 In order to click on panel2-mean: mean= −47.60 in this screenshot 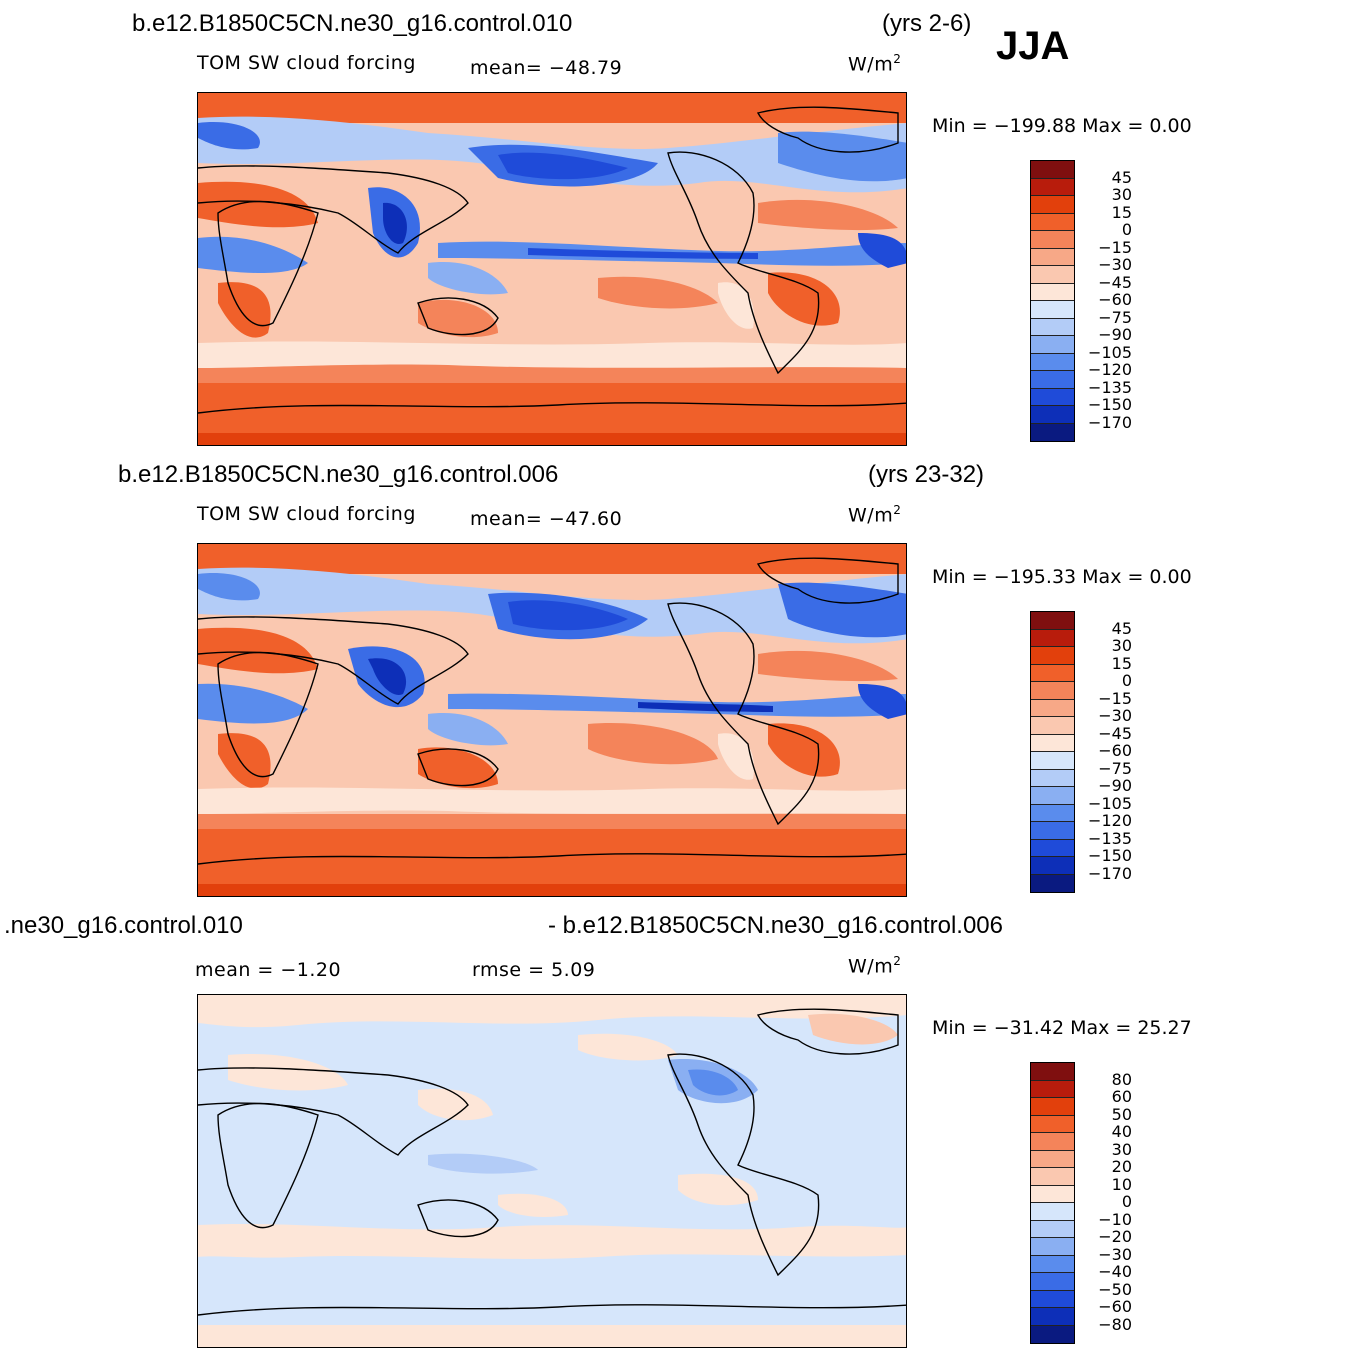, I will do `click(546, 519)`.